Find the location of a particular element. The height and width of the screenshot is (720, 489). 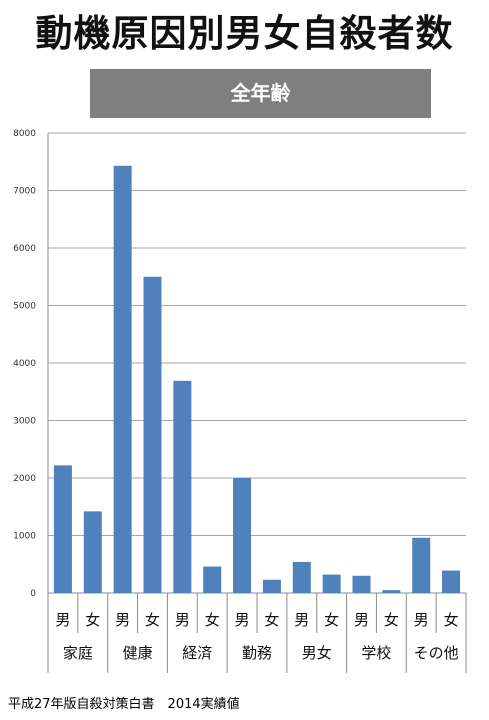

y-tick-label: 4000 is located at coordinates (24, 364).